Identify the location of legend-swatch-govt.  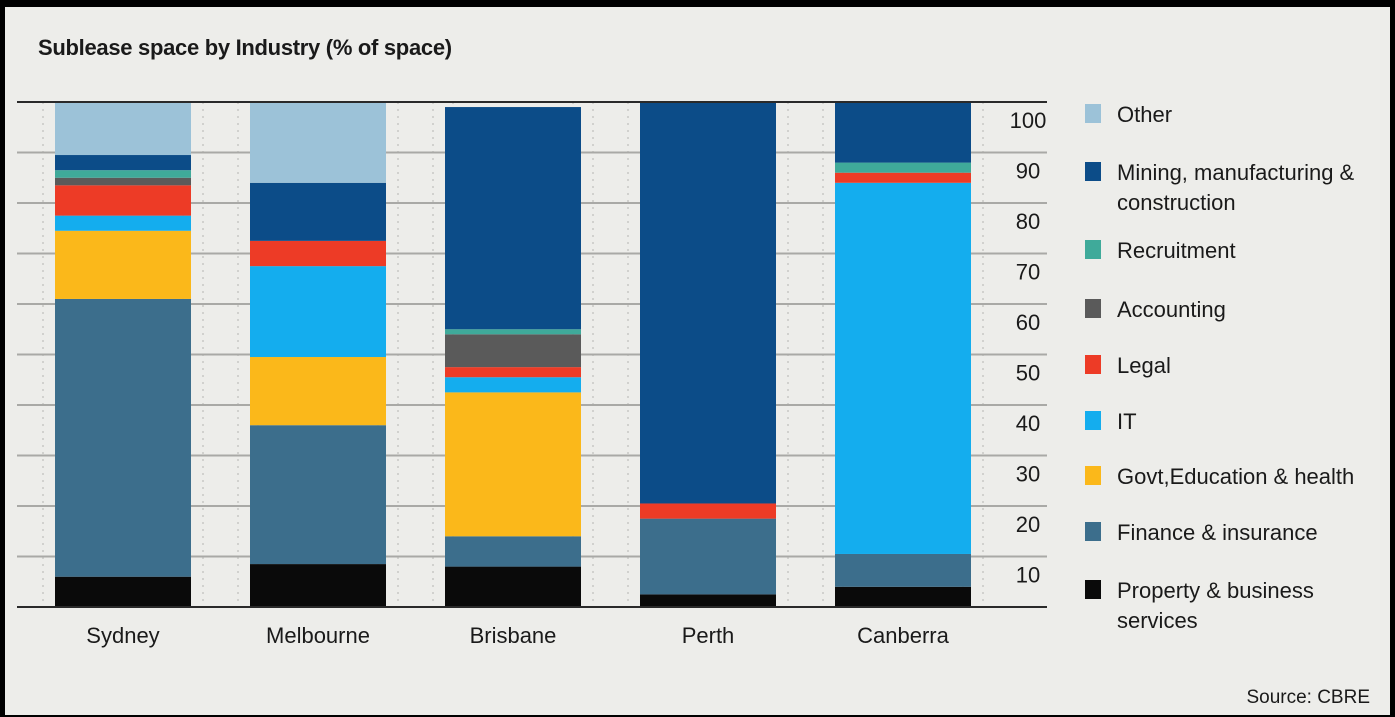
(1093, 475).